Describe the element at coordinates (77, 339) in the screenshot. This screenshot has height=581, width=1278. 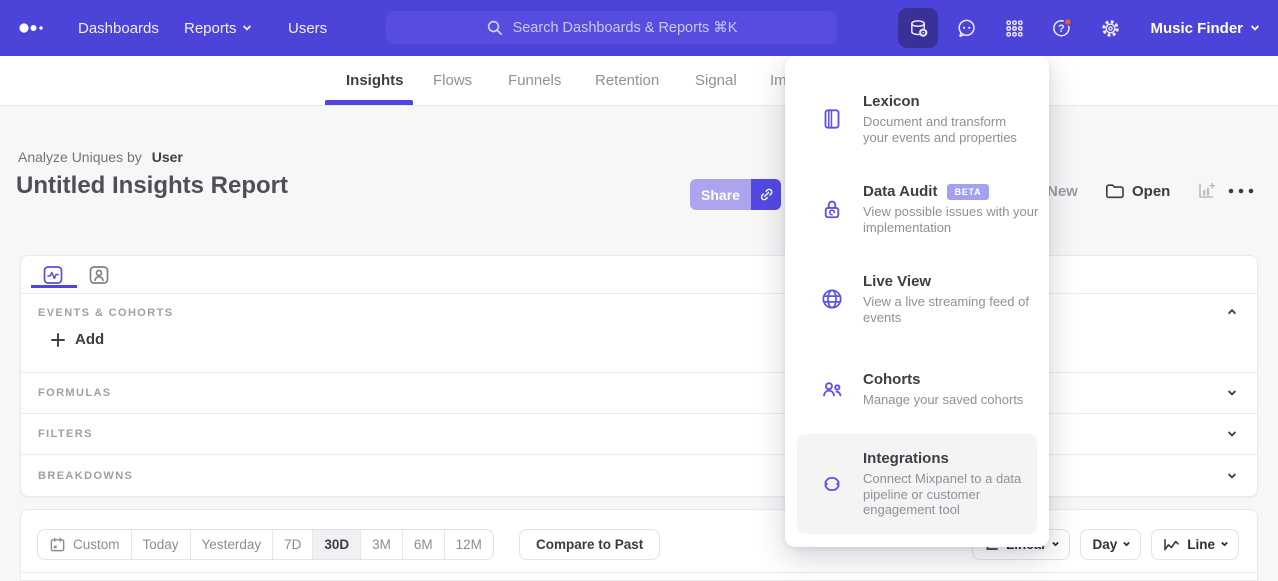
I see `add-event-button: Add` at that location.